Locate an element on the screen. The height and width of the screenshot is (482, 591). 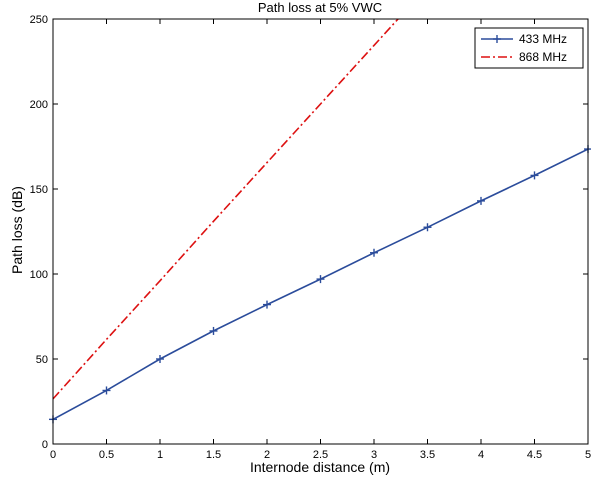
x-tick-label: 1 is located at coordinates (160, 455).